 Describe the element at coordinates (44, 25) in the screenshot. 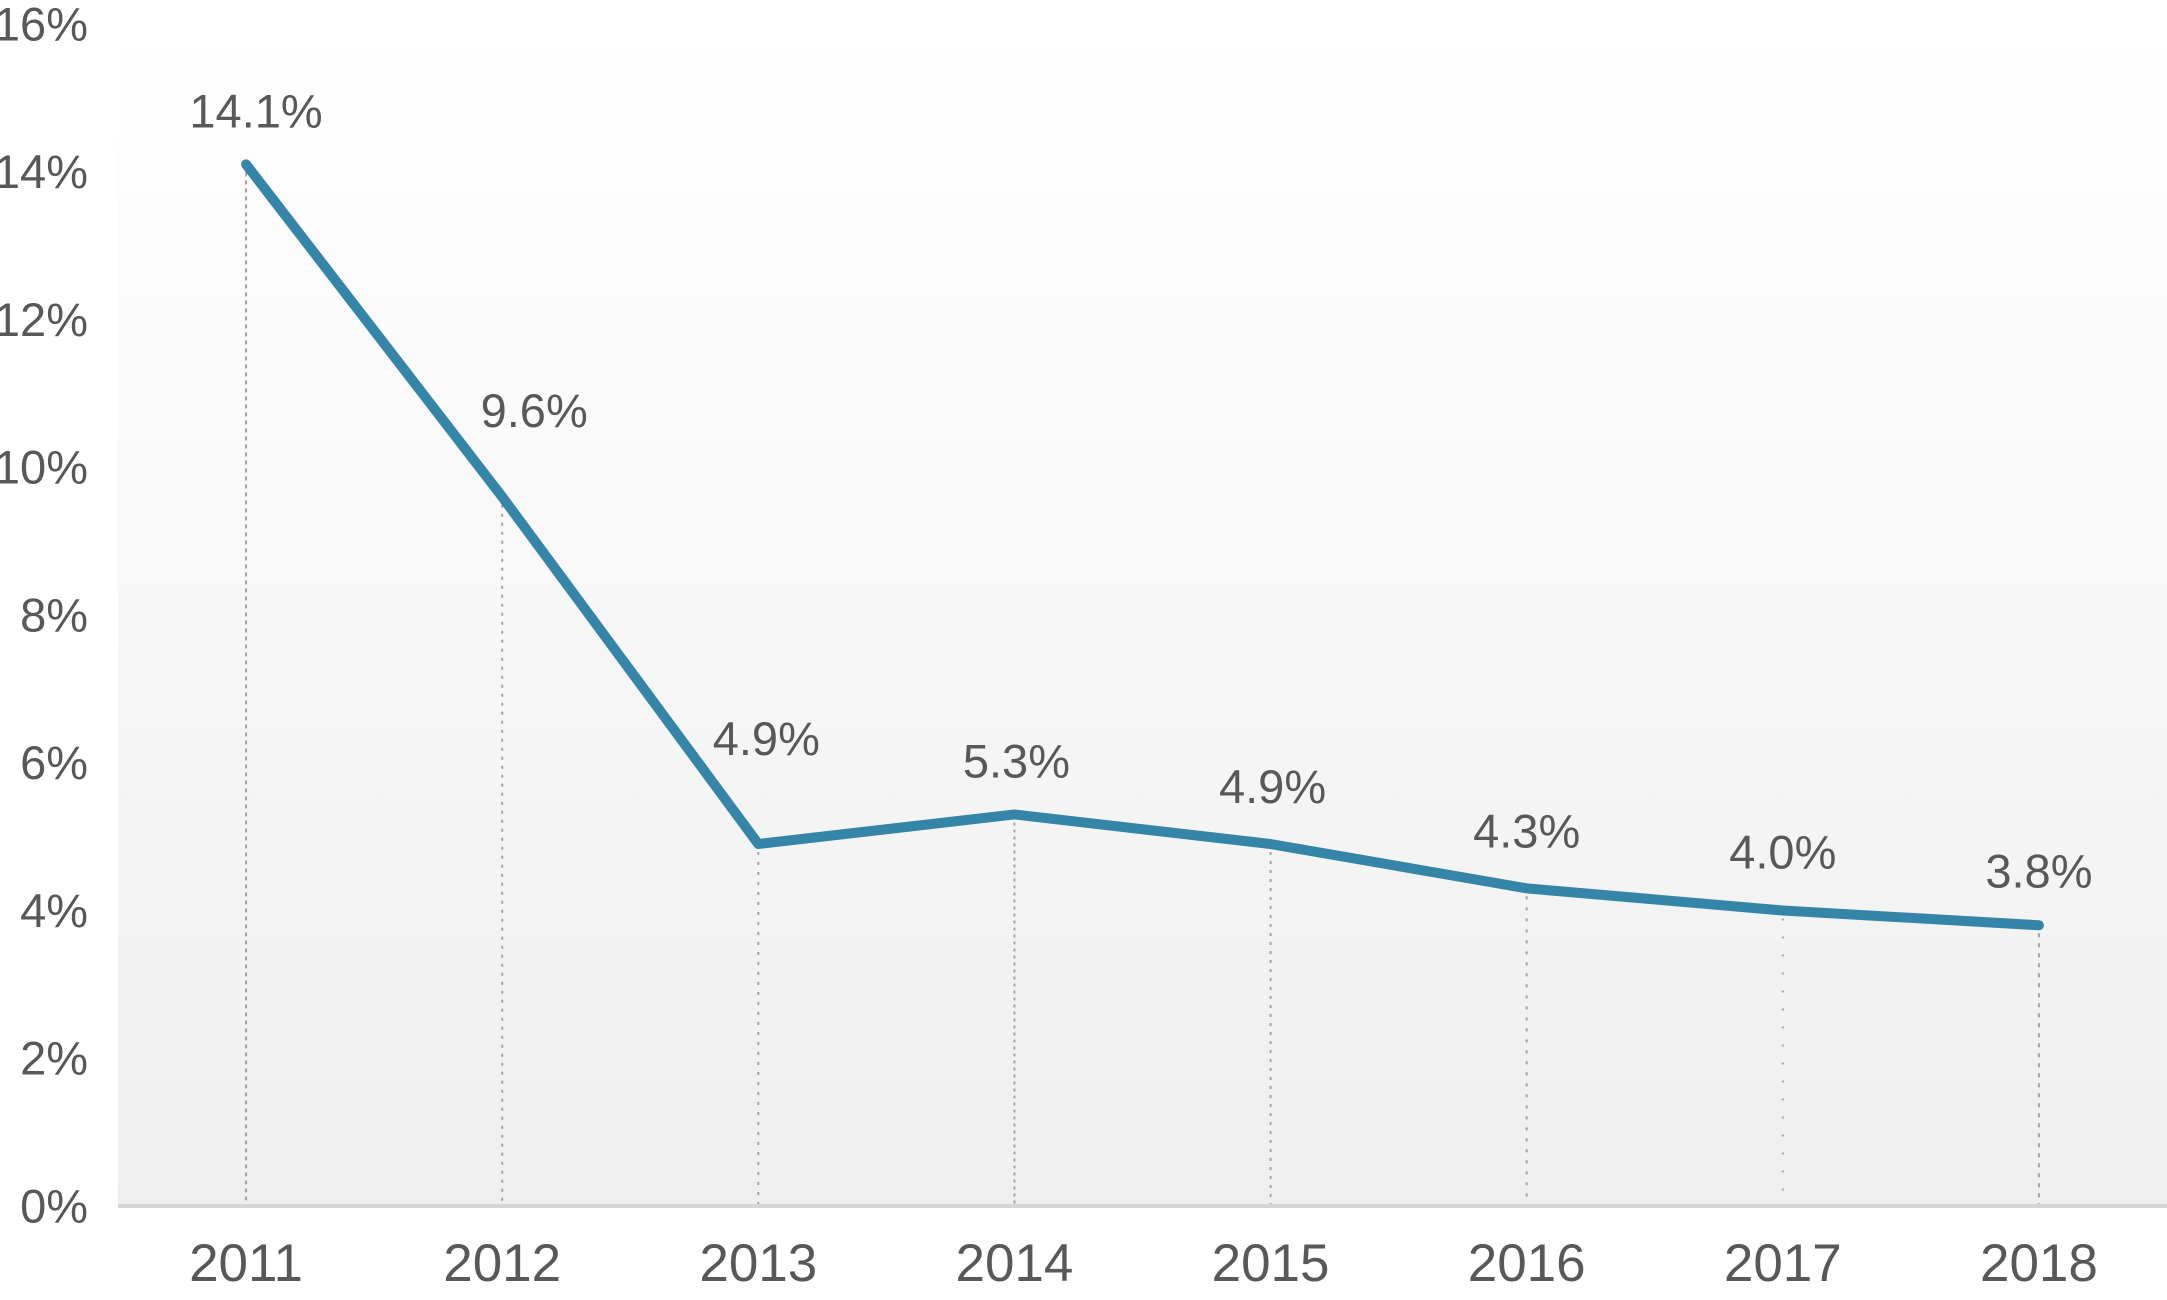

I see `y-tick-label: 16%` at that location.